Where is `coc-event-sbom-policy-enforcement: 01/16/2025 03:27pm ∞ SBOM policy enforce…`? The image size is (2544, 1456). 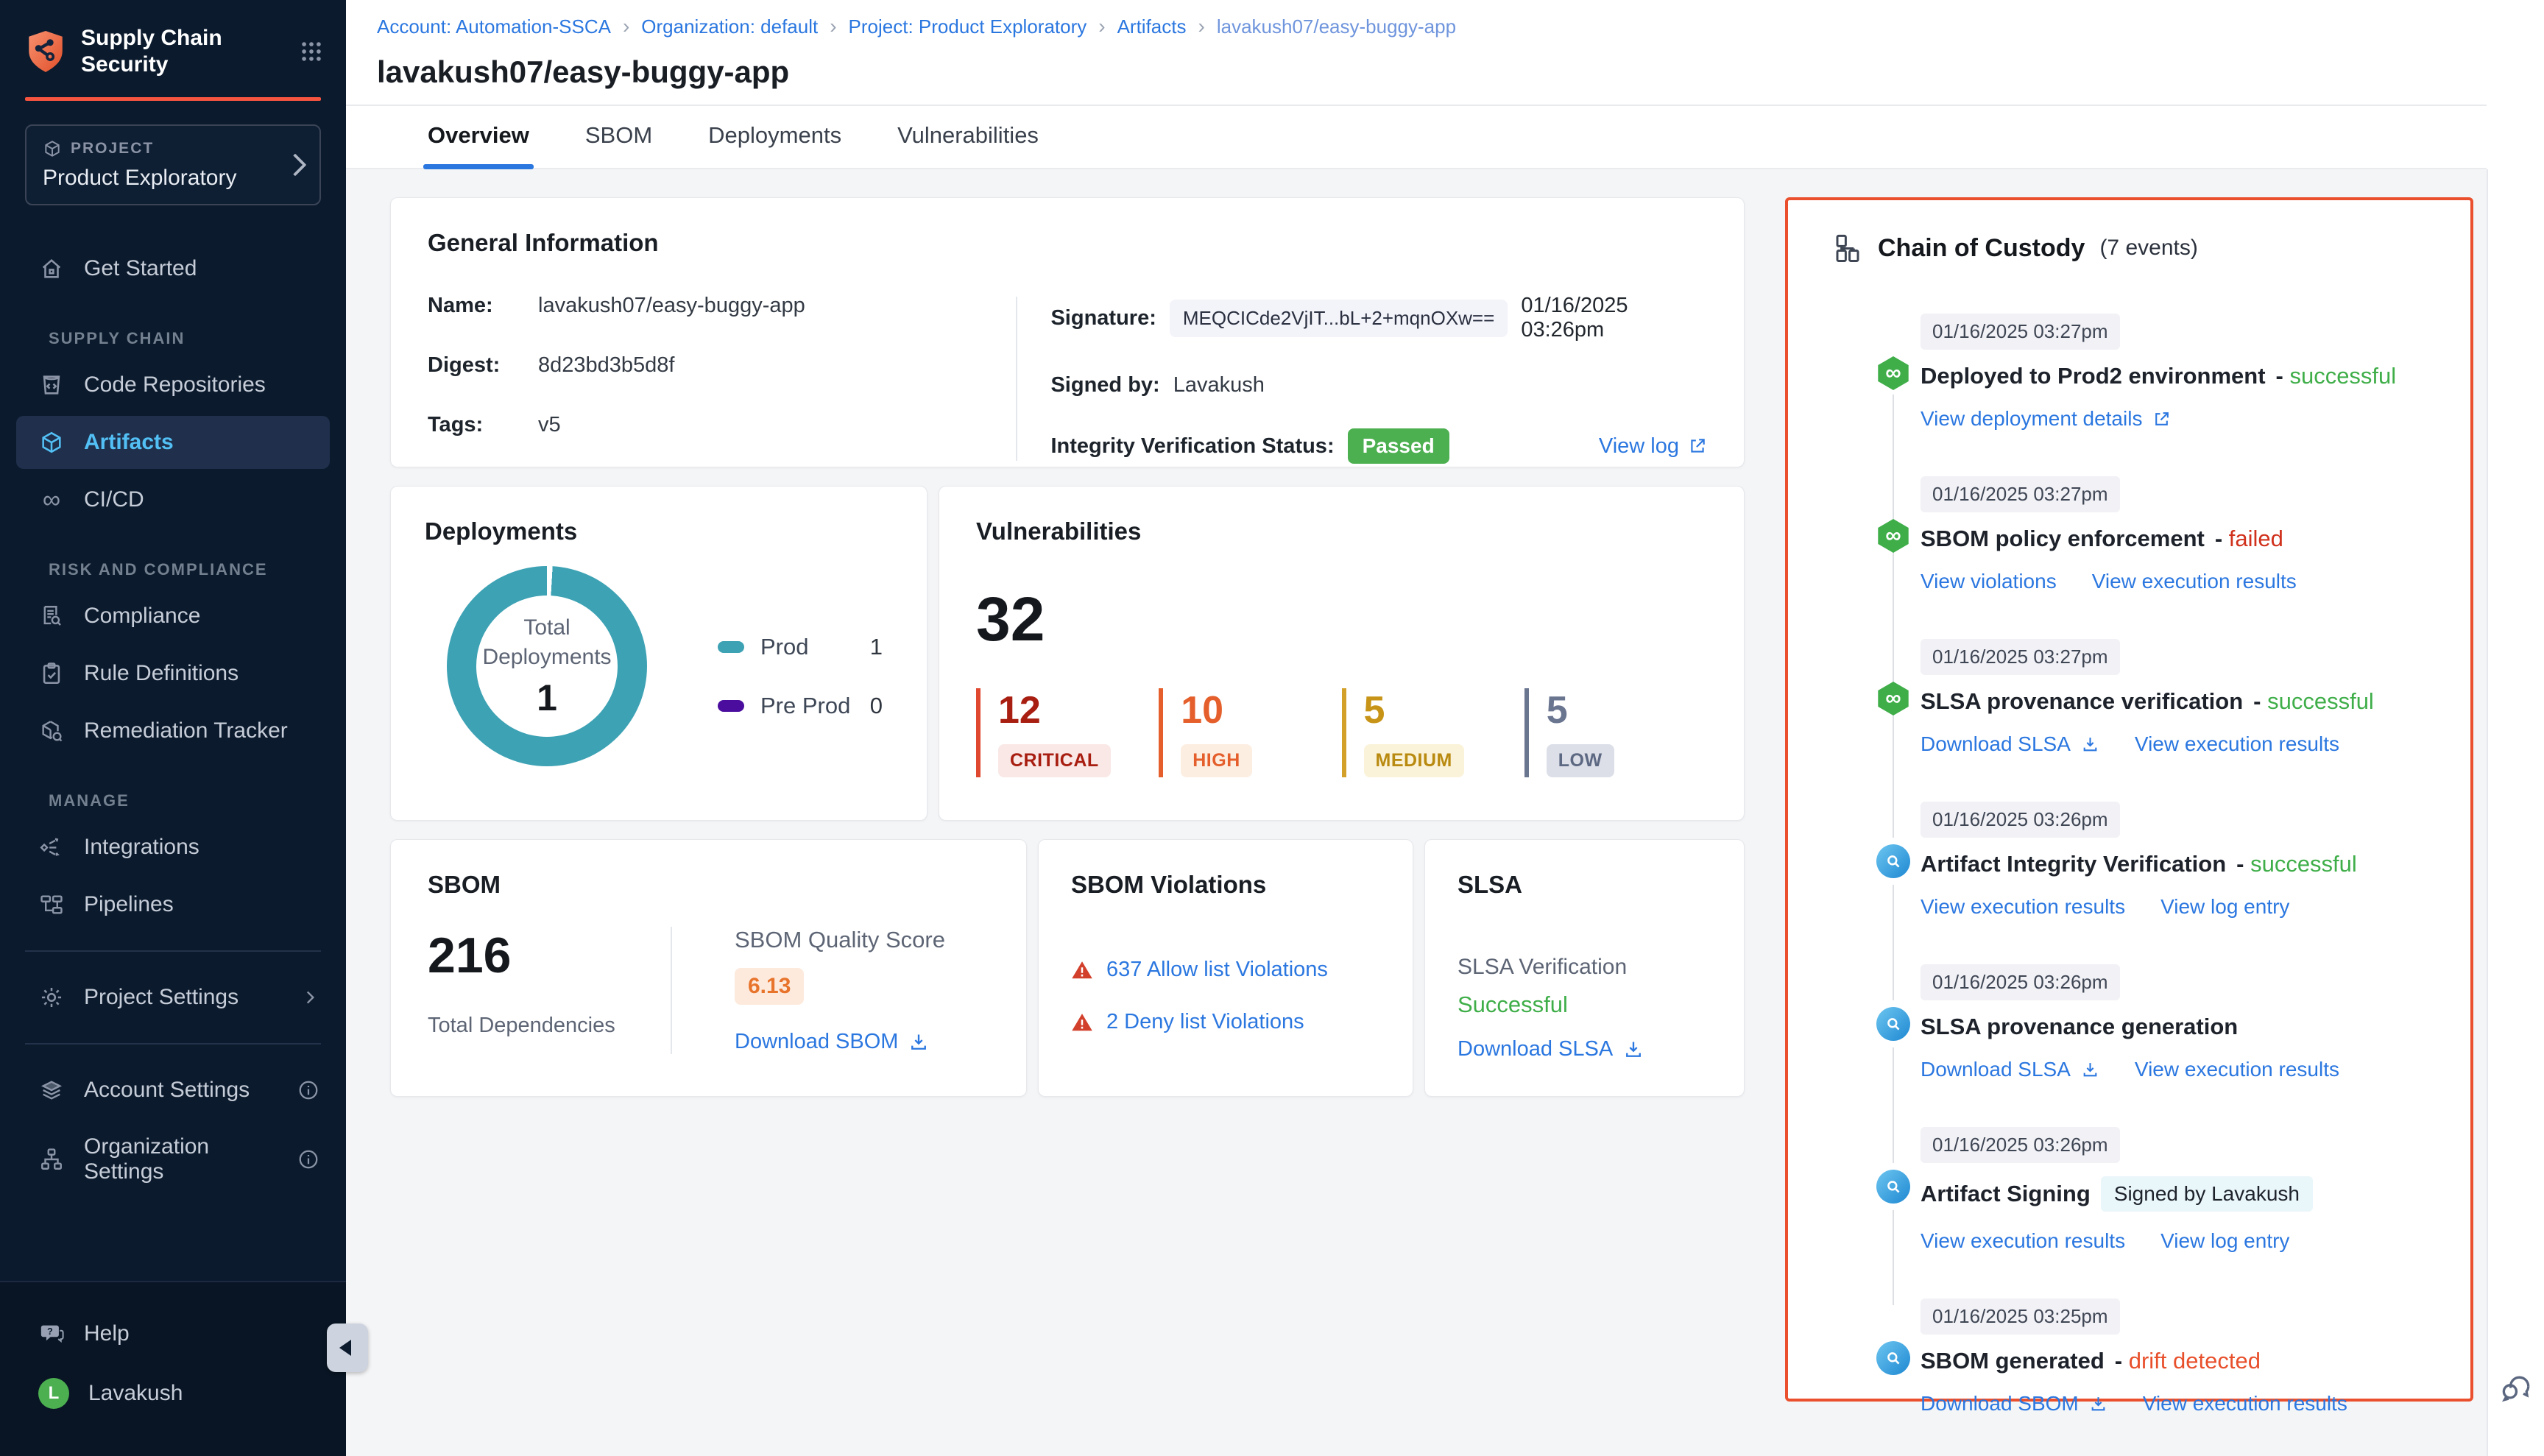
coc-event-sbom-policy-enforcement: 01/16/2025 03:27pm ∞ SBOM policy enforce… is located at coordinates (2129, 534).